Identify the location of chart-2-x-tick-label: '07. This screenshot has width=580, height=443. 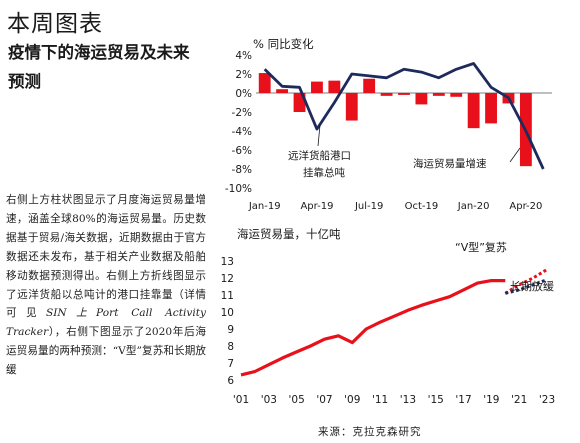
(324, 400).